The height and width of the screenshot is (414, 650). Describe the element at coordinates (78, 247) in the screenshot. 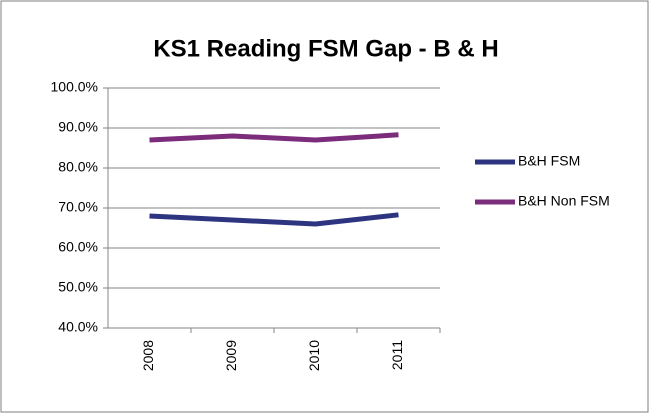

I see `y-tick-label: 60.0%` at that location.